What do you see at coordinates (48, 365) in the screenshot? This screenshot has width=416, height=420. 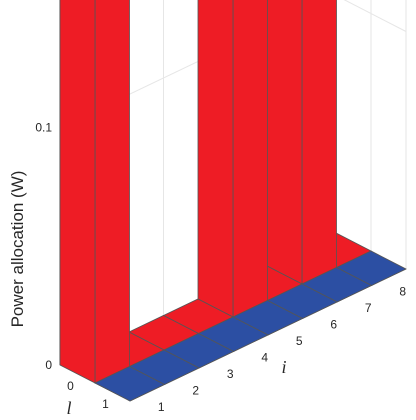 I see `z-tick-label-0: 0` at bounding box center [48, 365].